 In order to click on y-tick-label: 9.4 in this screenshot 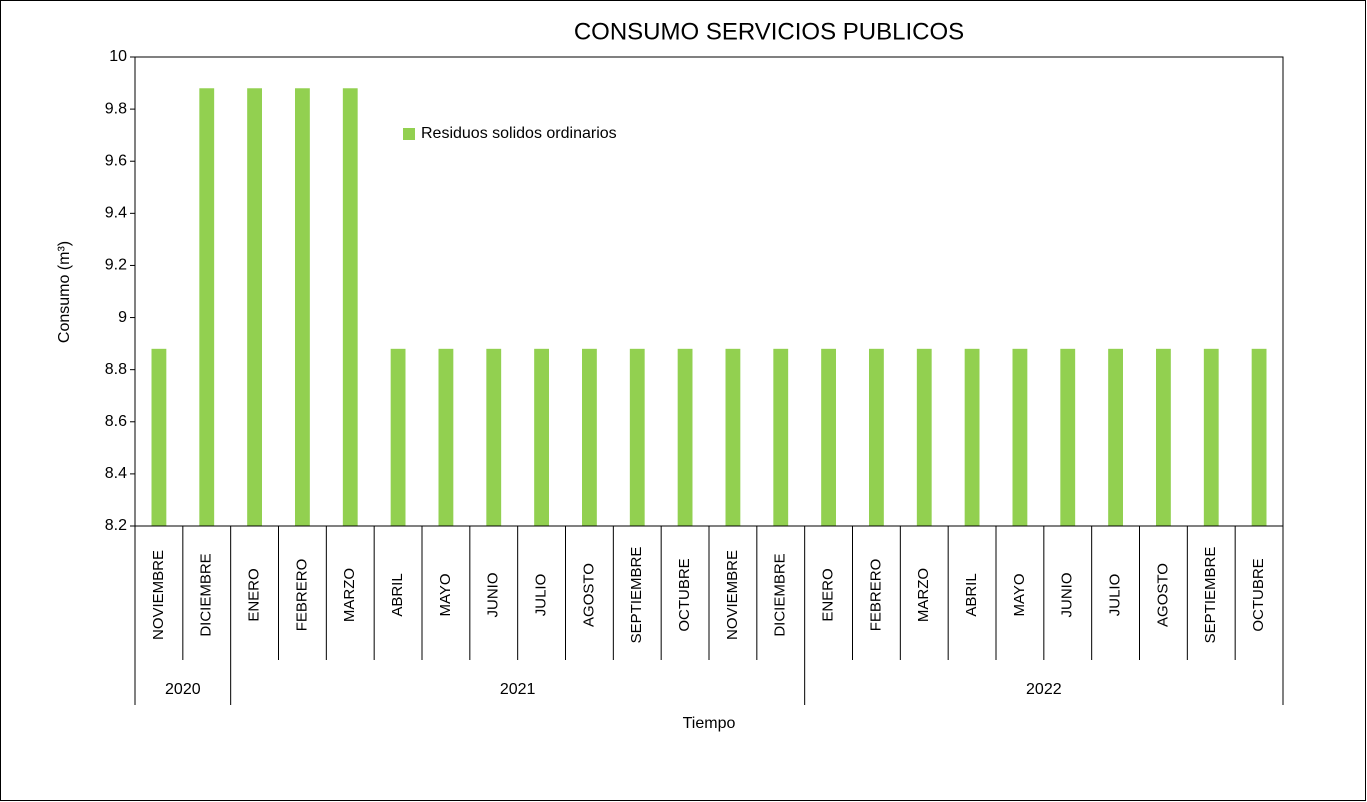, I will do `click(116, 213)`.